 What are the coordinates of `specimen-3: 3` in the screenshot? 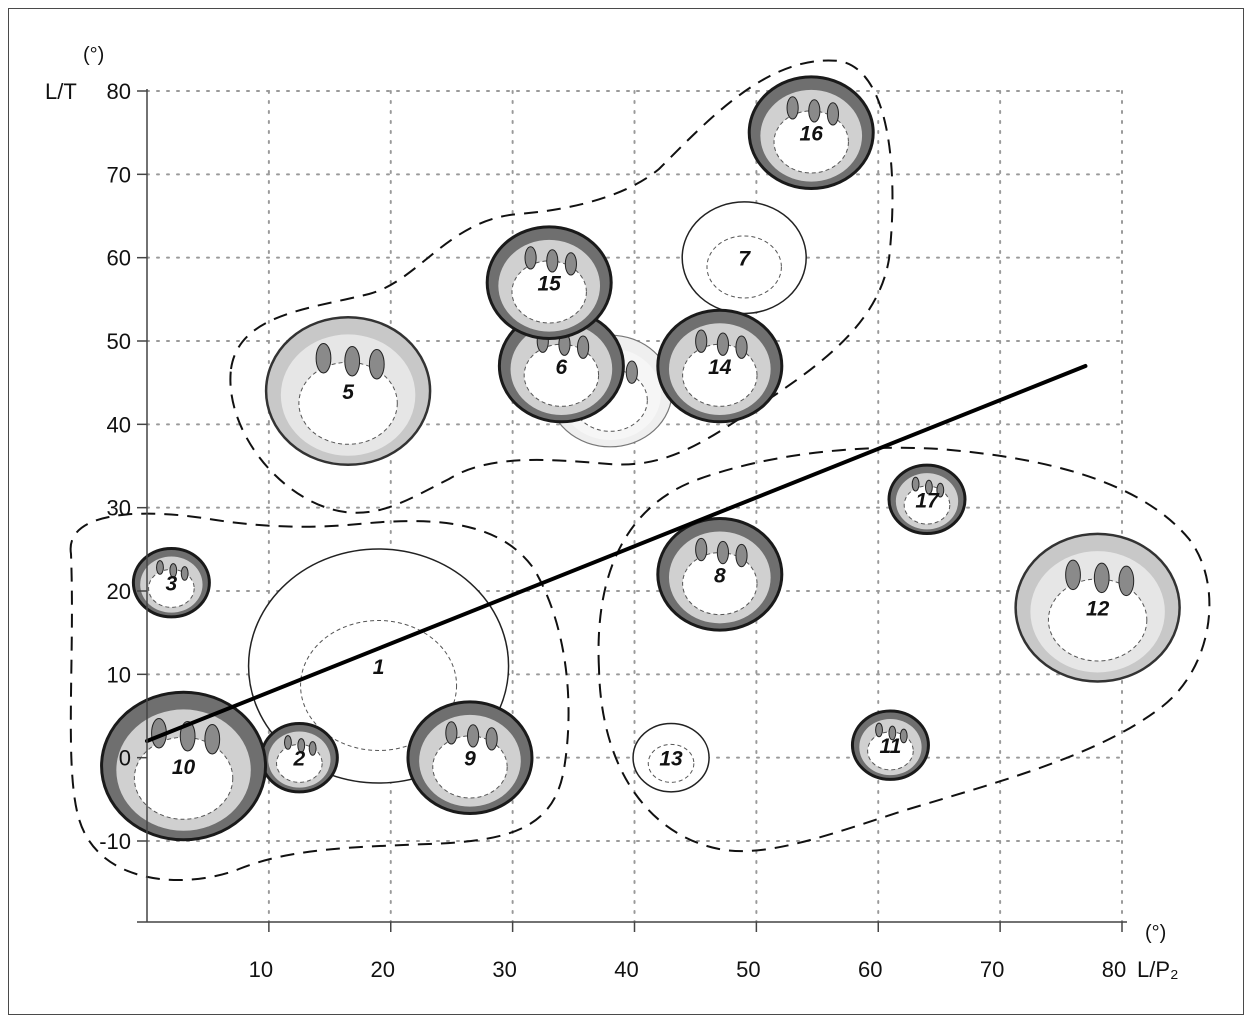 It's located at (171, 582).